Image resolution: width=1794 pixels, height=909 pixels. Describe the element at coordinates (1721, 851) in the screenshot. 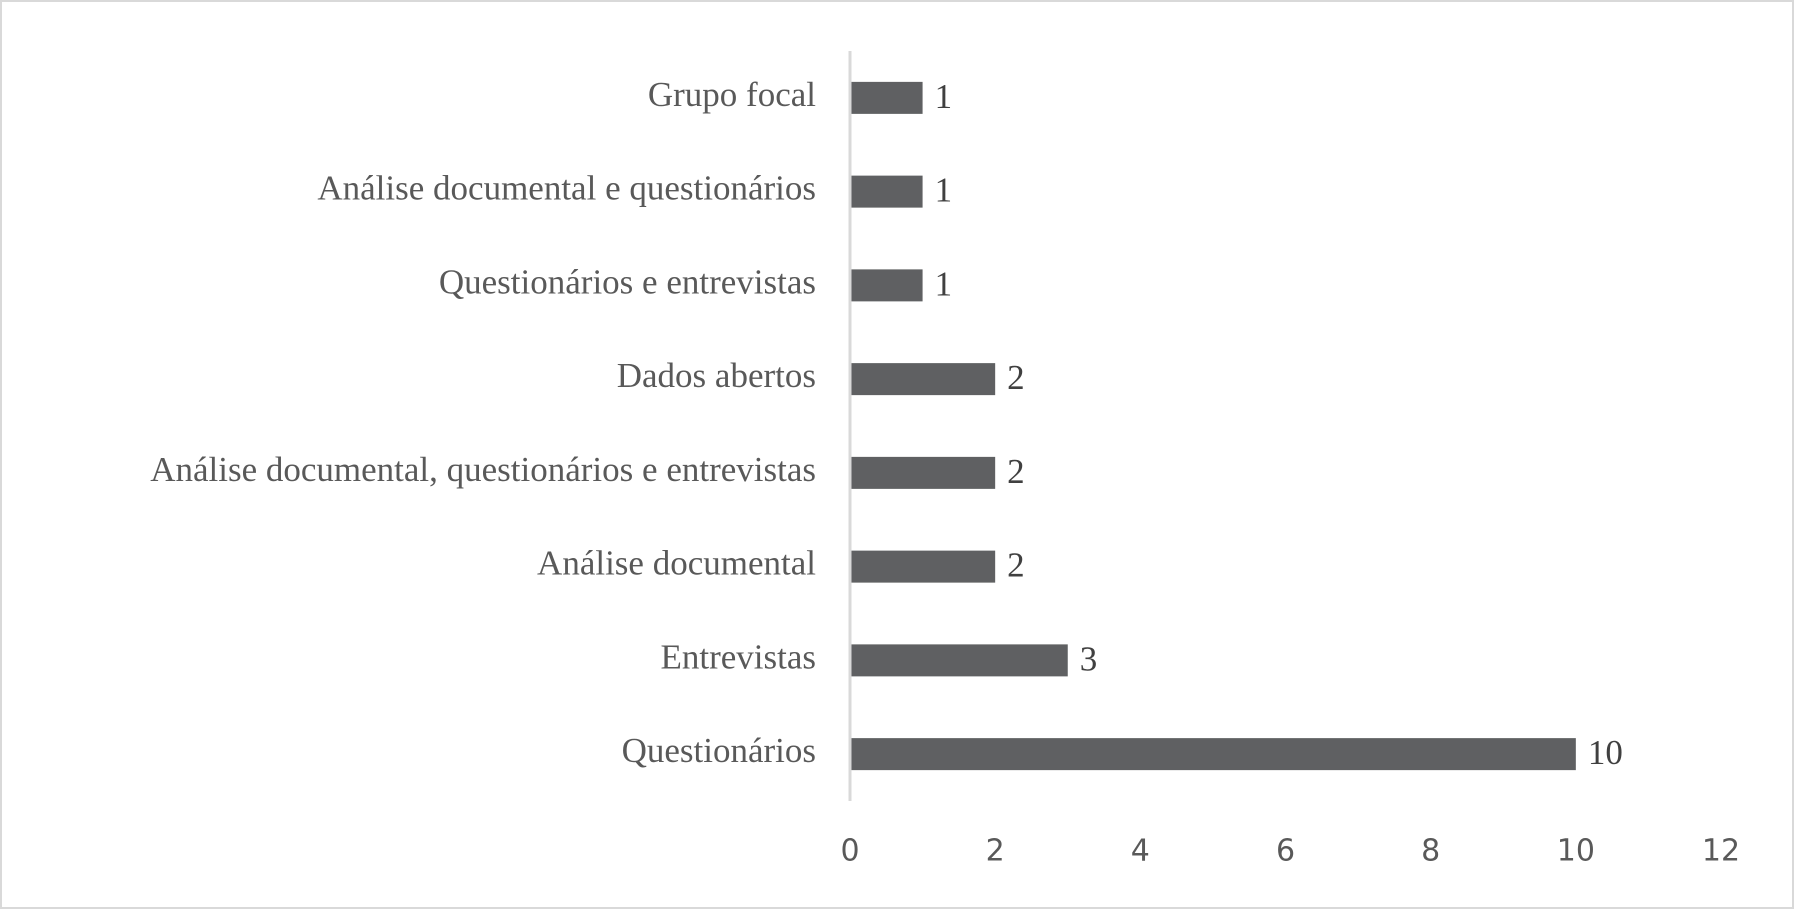

I see `x-tick-label: 12` at that location.